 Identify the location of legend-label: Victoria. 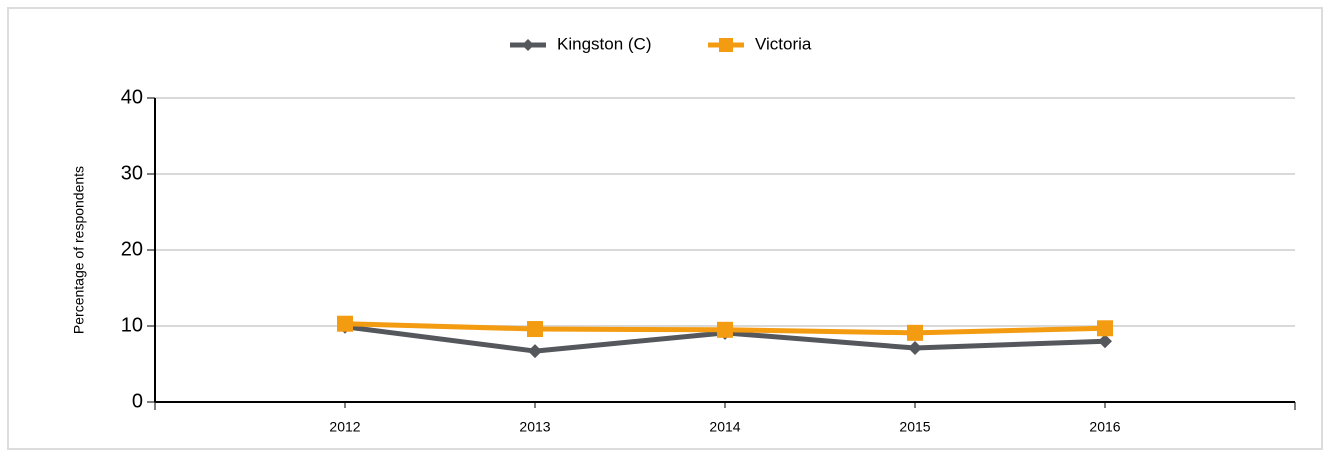
(783, 43).